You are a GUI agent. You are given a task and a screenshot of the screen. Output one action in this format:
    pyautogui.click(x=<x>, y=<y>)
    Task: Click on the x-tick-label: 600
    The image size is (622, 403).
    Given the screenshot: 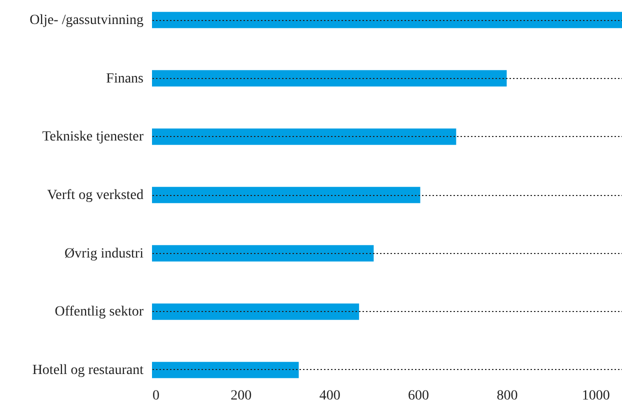 What is the action you would take?
    pyautogui.click(x=419, y=395)
    